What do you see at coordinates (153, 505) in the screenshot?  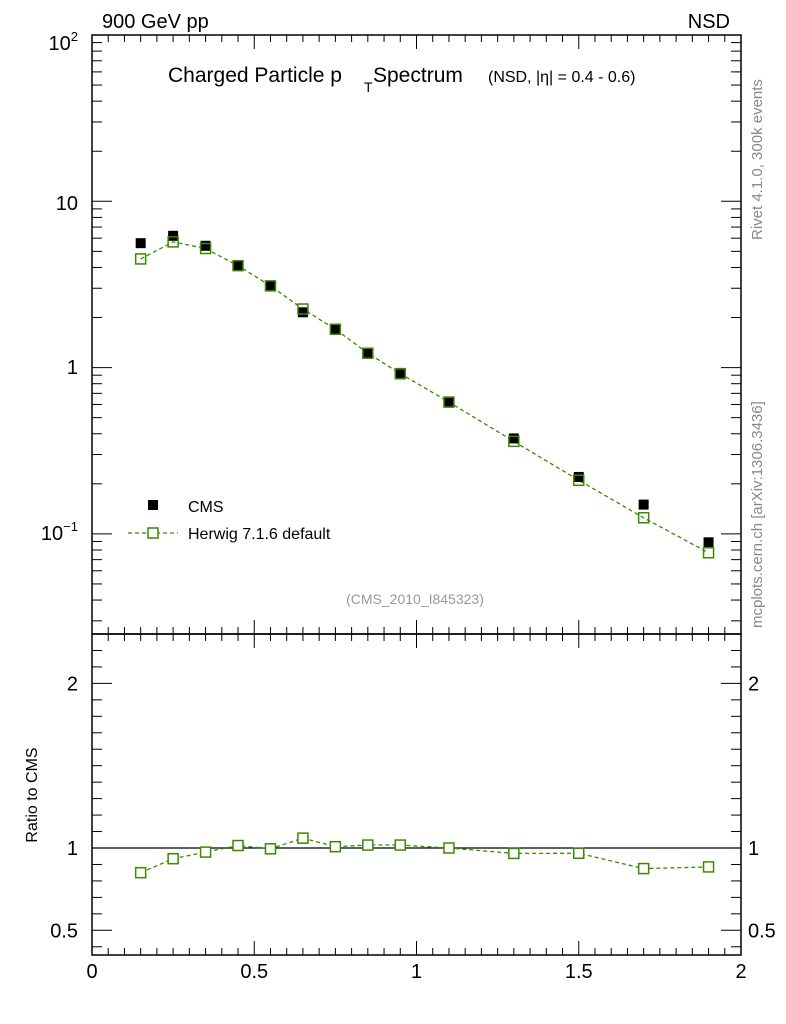 I see `legend-cms-marker` at bounding box center [153, 505].